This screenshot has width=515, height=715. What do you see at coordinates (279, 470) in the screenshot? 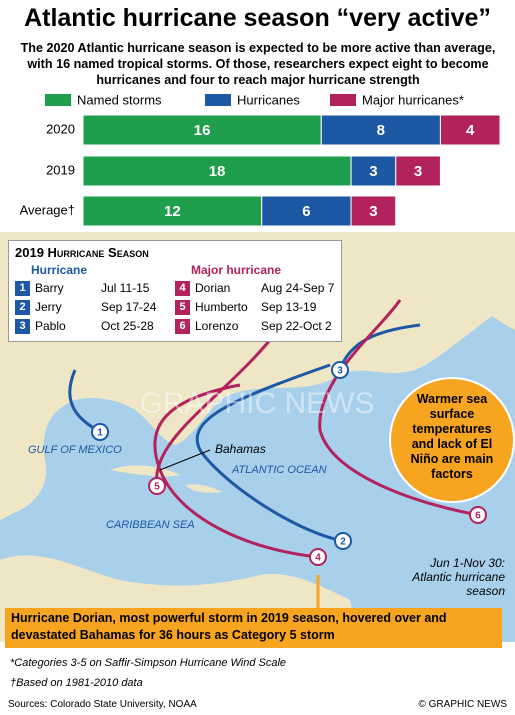
I see `atlantic-label: ATLANTIC OCEAN` at bounding box center [279, 470].